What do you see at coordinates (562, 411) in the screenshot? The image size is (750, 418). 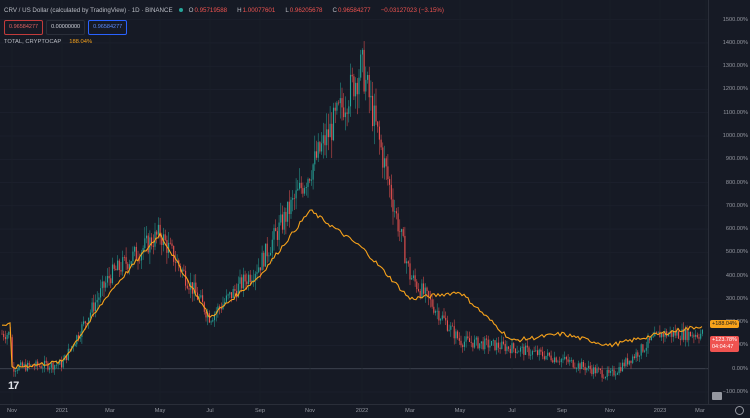 I see `time-axis-tick: Sep` at bounding box center [562, 411].